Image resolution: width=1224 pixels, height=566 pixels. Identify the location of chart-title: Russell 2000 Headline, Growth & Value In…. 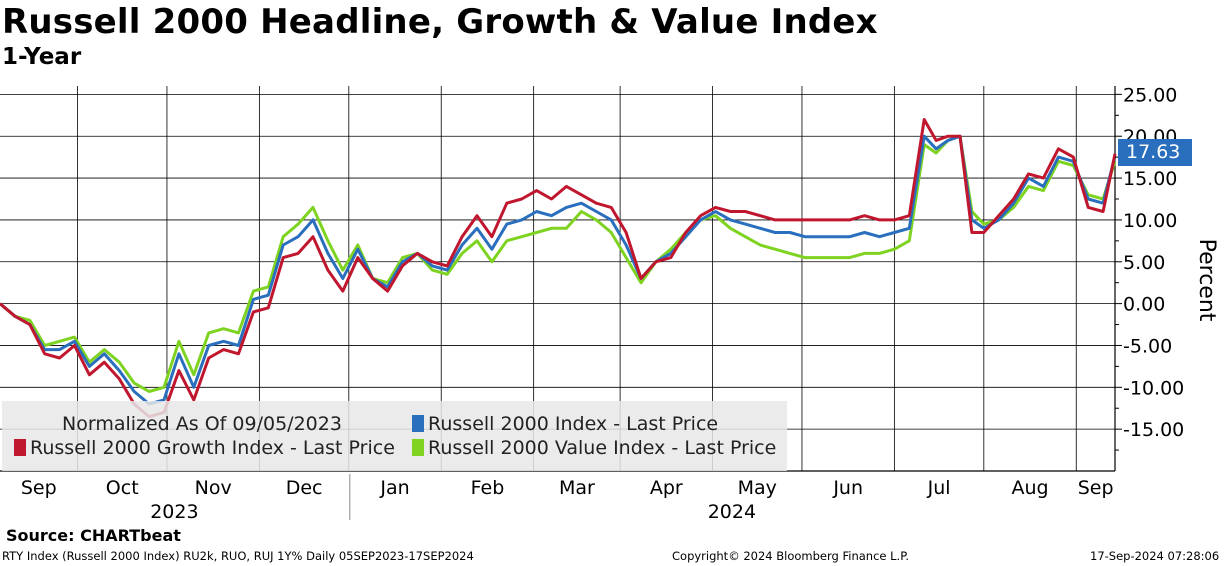
(440, 22).